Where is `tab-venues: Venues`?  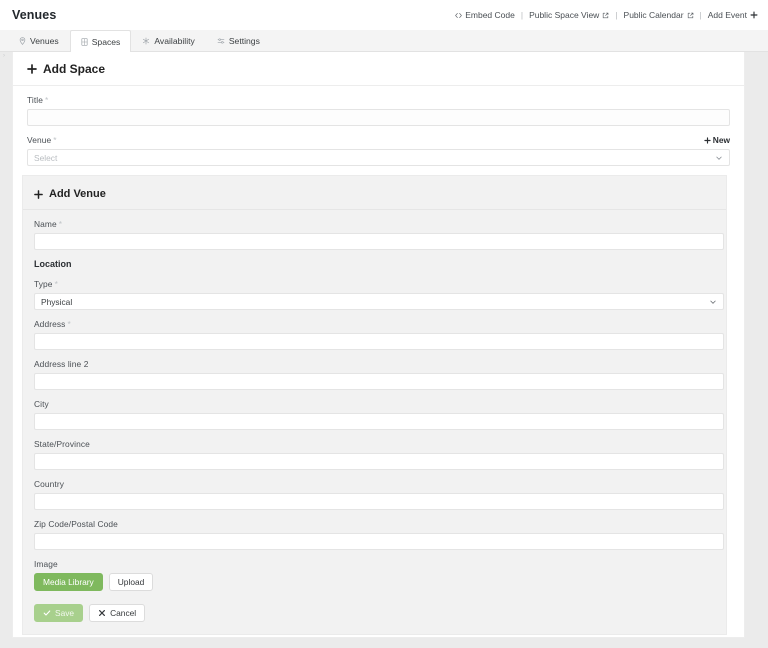 tab-venues: Venues is located at coordinates (39, 40).